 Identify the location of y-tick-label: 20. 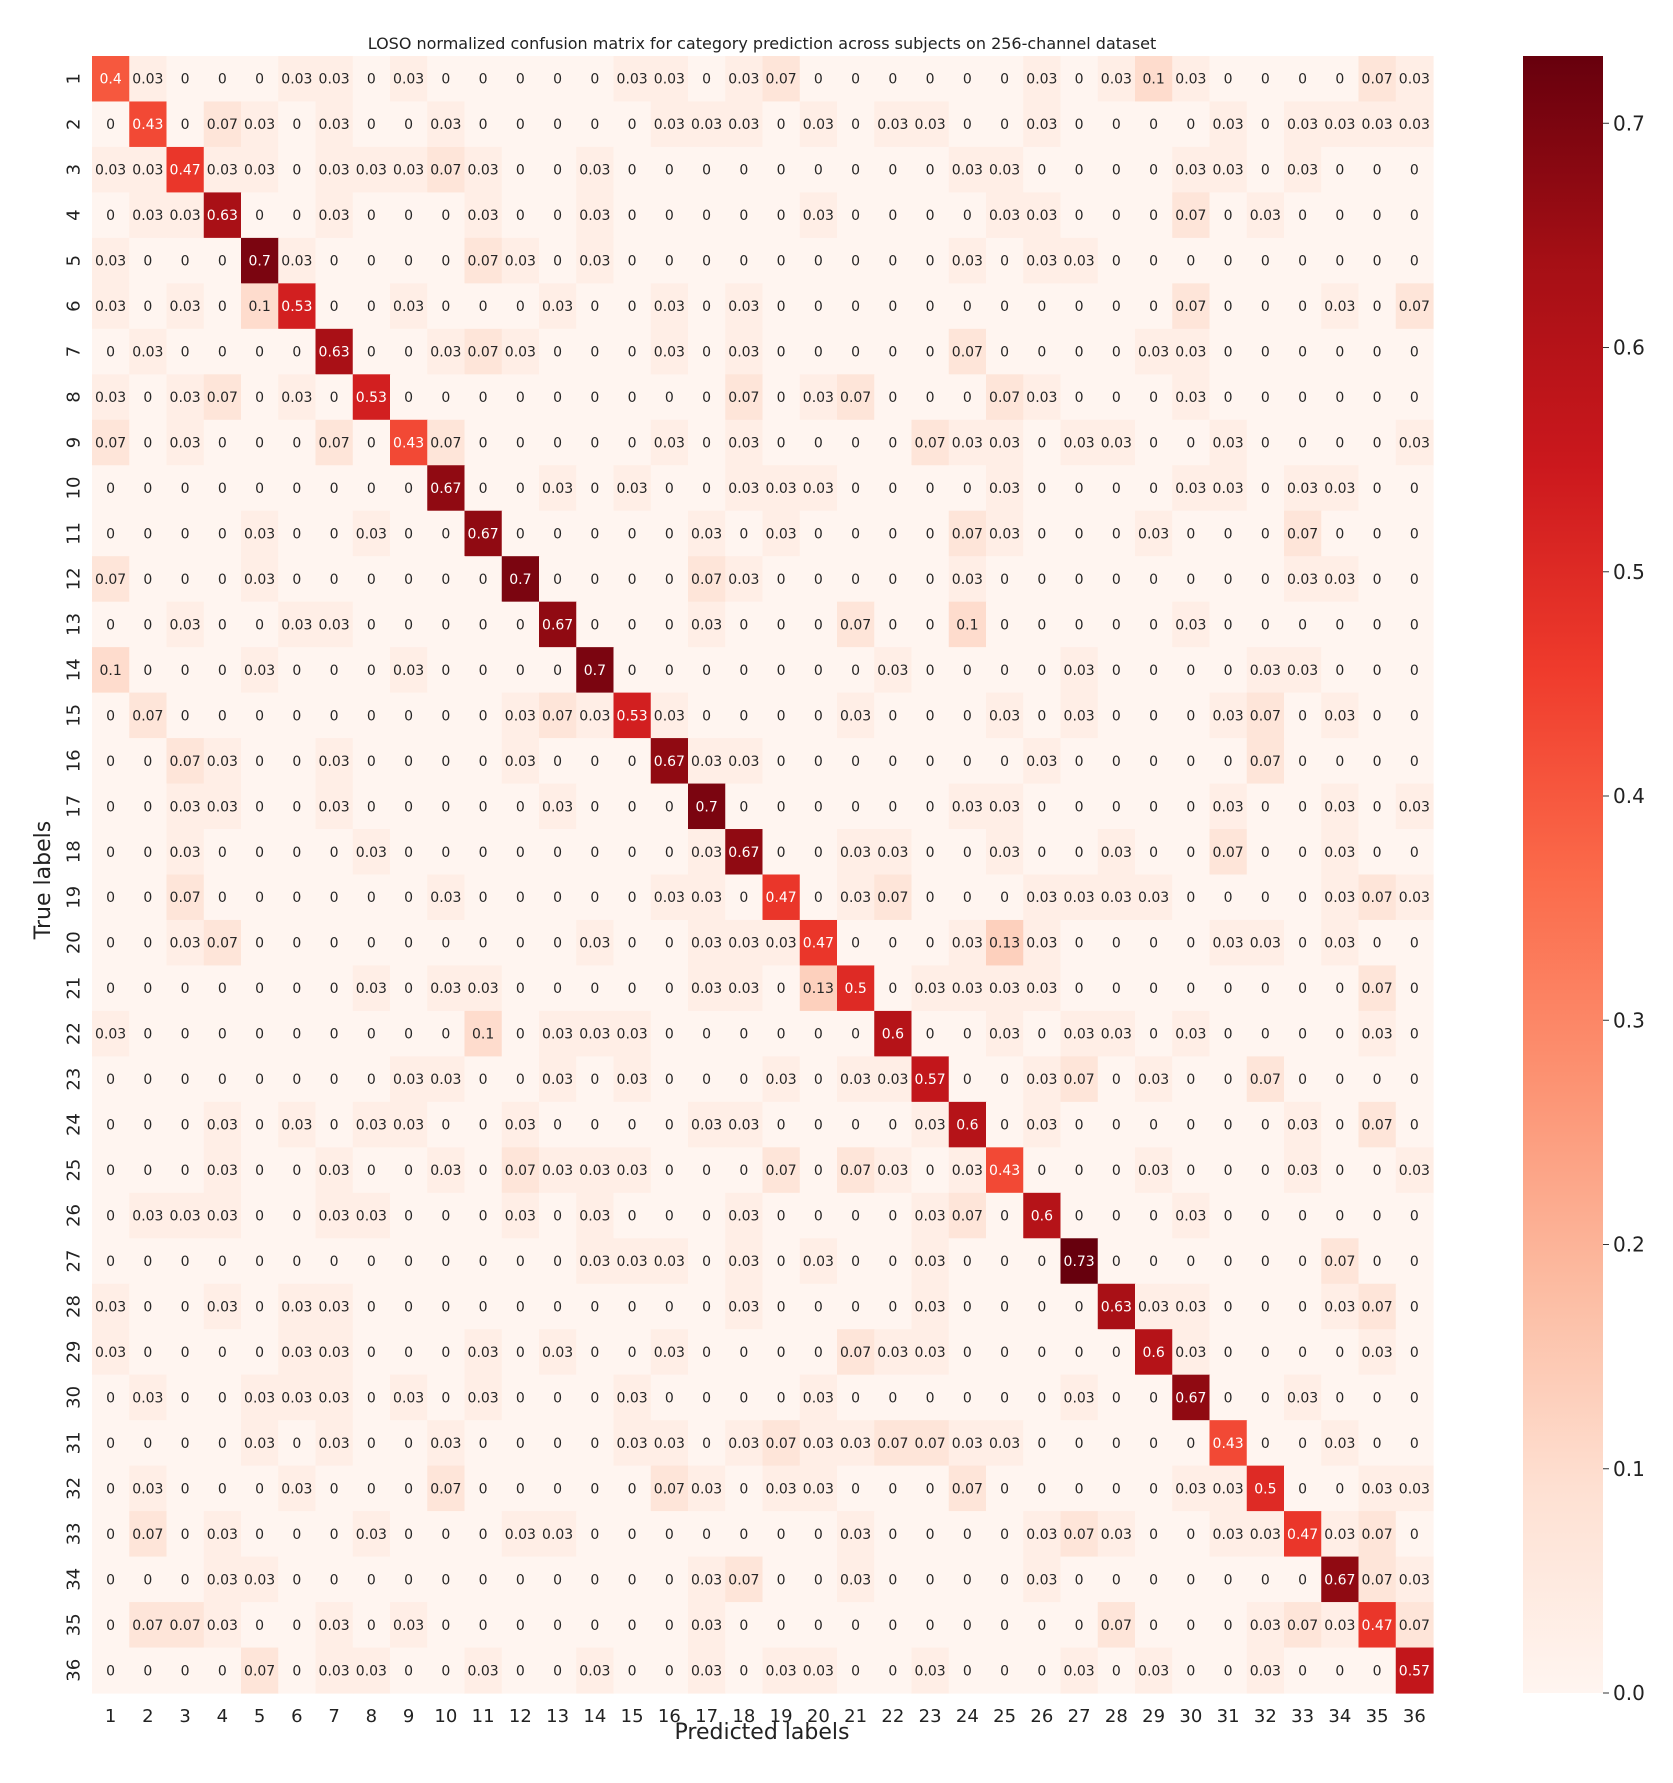
(73, 942).